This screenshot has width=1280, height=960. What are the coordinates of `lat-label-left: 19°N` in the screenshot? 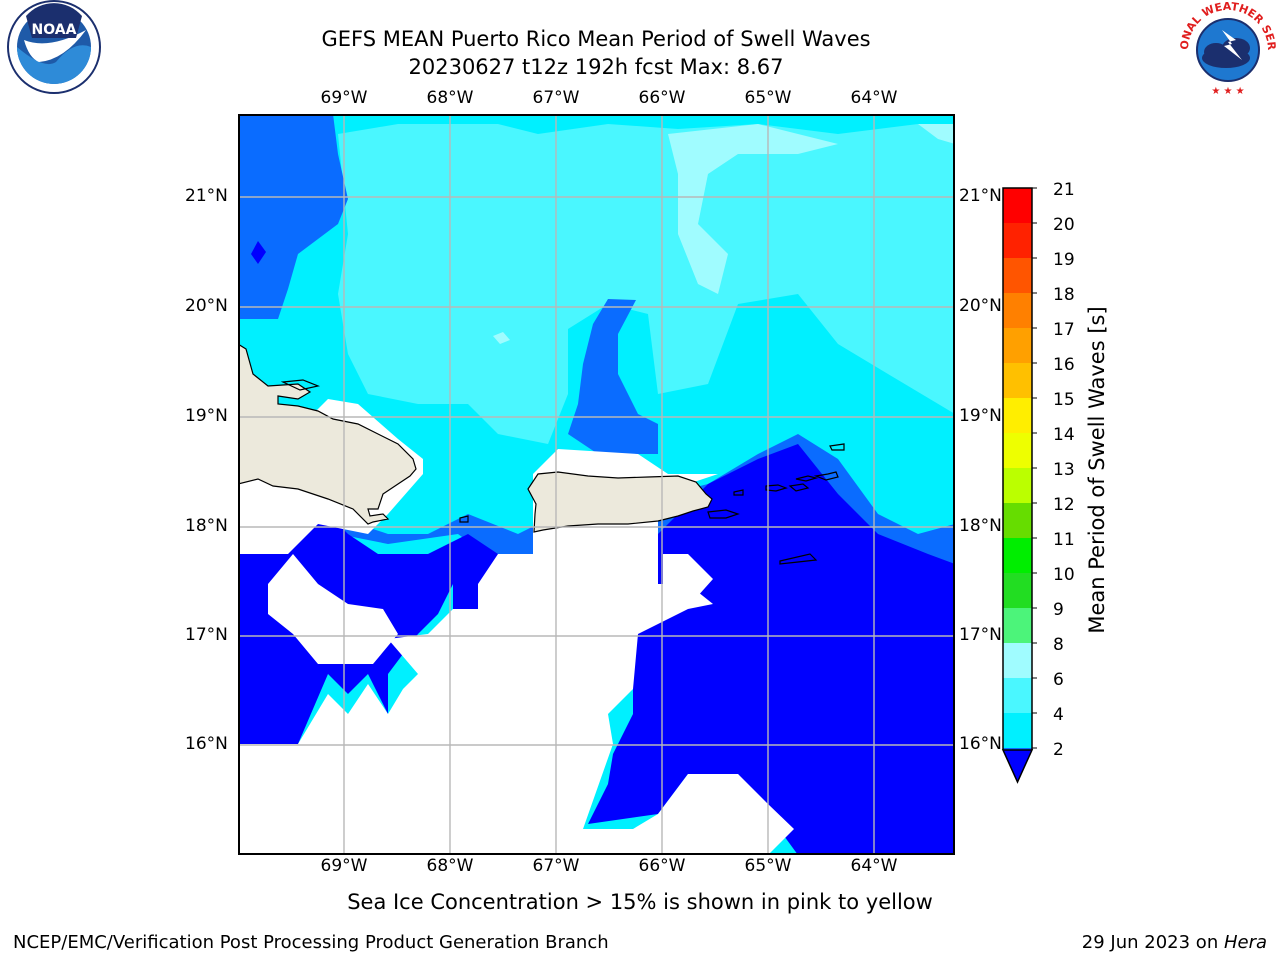 It's located at (206, 416).